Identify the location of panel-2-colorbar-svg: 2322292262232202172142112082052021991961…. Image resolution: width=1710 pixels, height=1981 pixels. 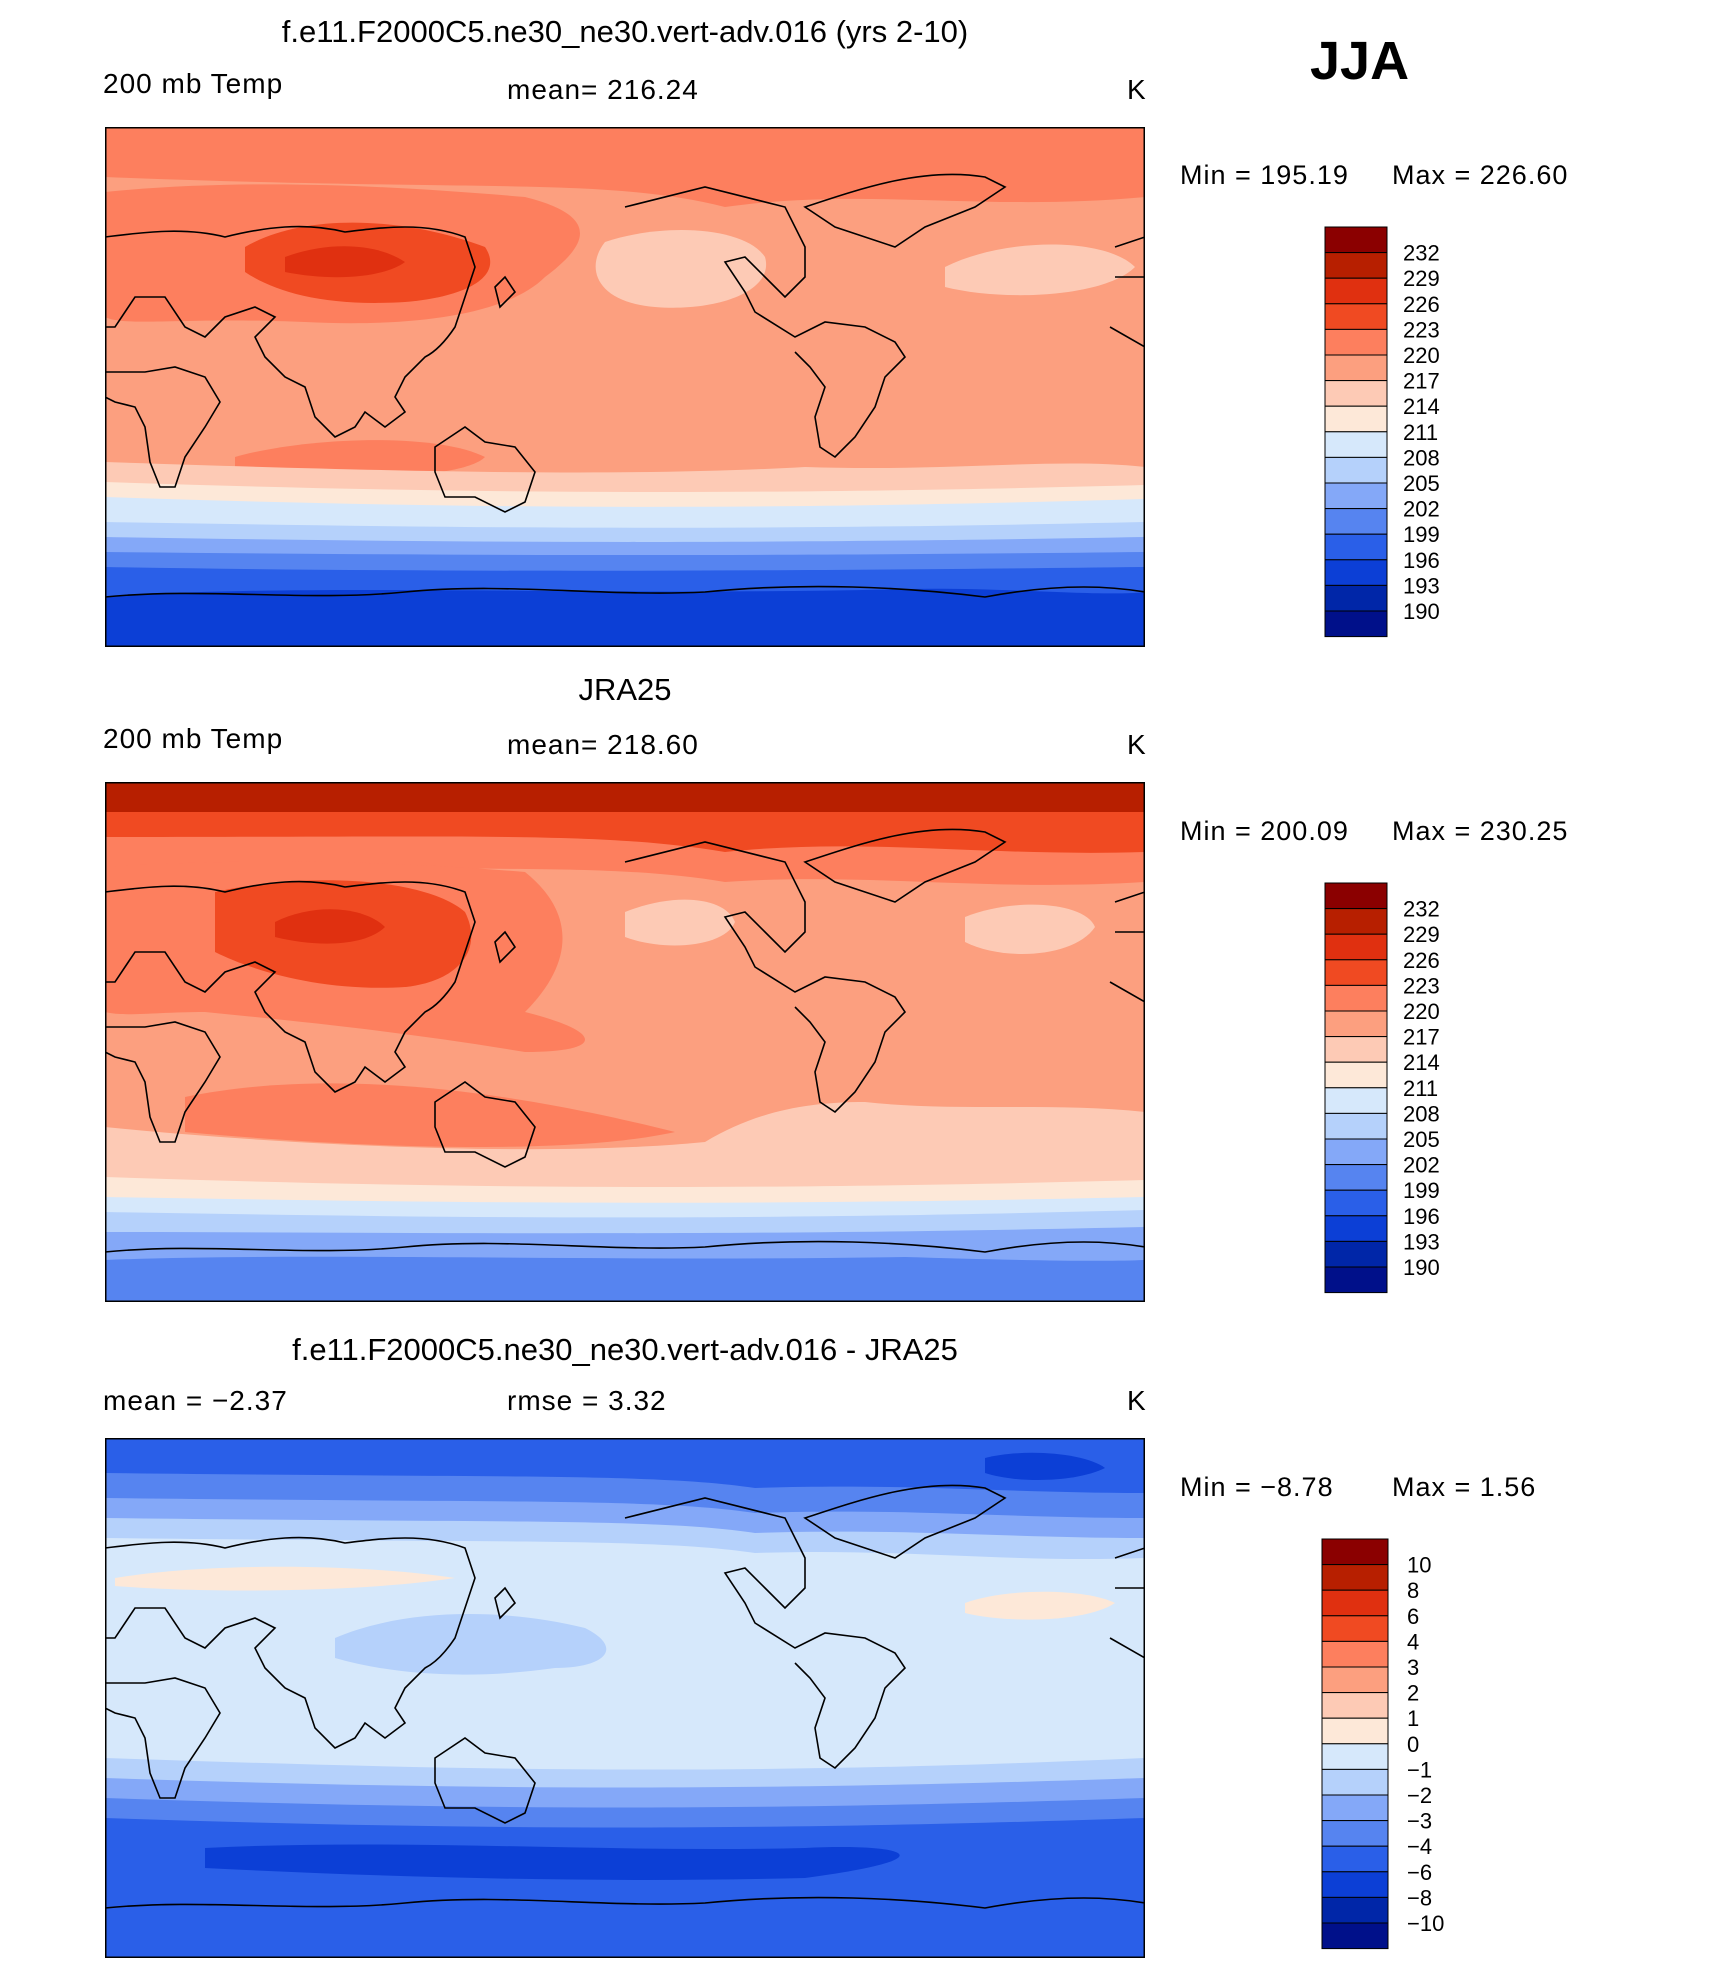
(1382, 1088).